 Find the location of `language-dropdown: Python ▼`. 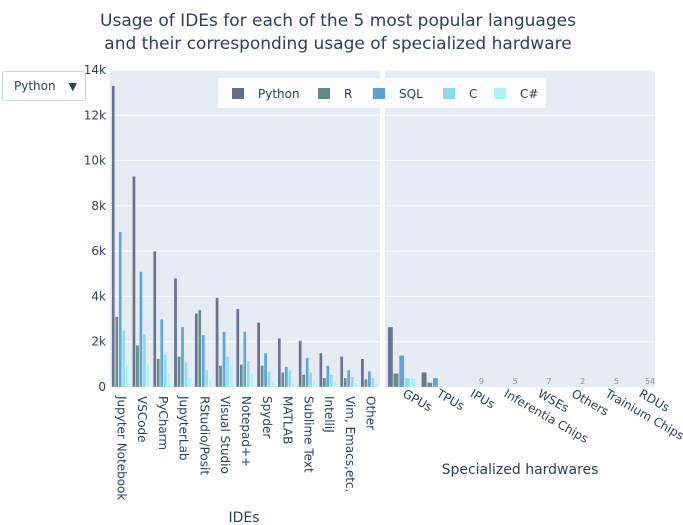

language-dropdown: Python ▼ is located at coordinates (44, 86).